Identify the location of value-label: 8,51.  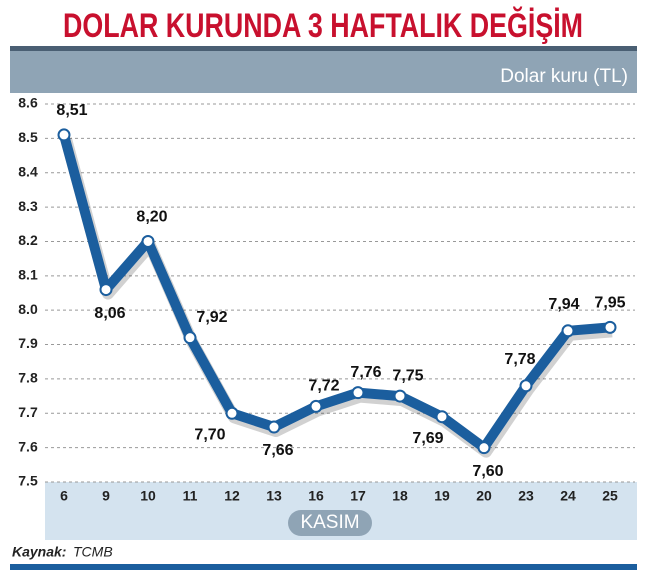
(71, 110).